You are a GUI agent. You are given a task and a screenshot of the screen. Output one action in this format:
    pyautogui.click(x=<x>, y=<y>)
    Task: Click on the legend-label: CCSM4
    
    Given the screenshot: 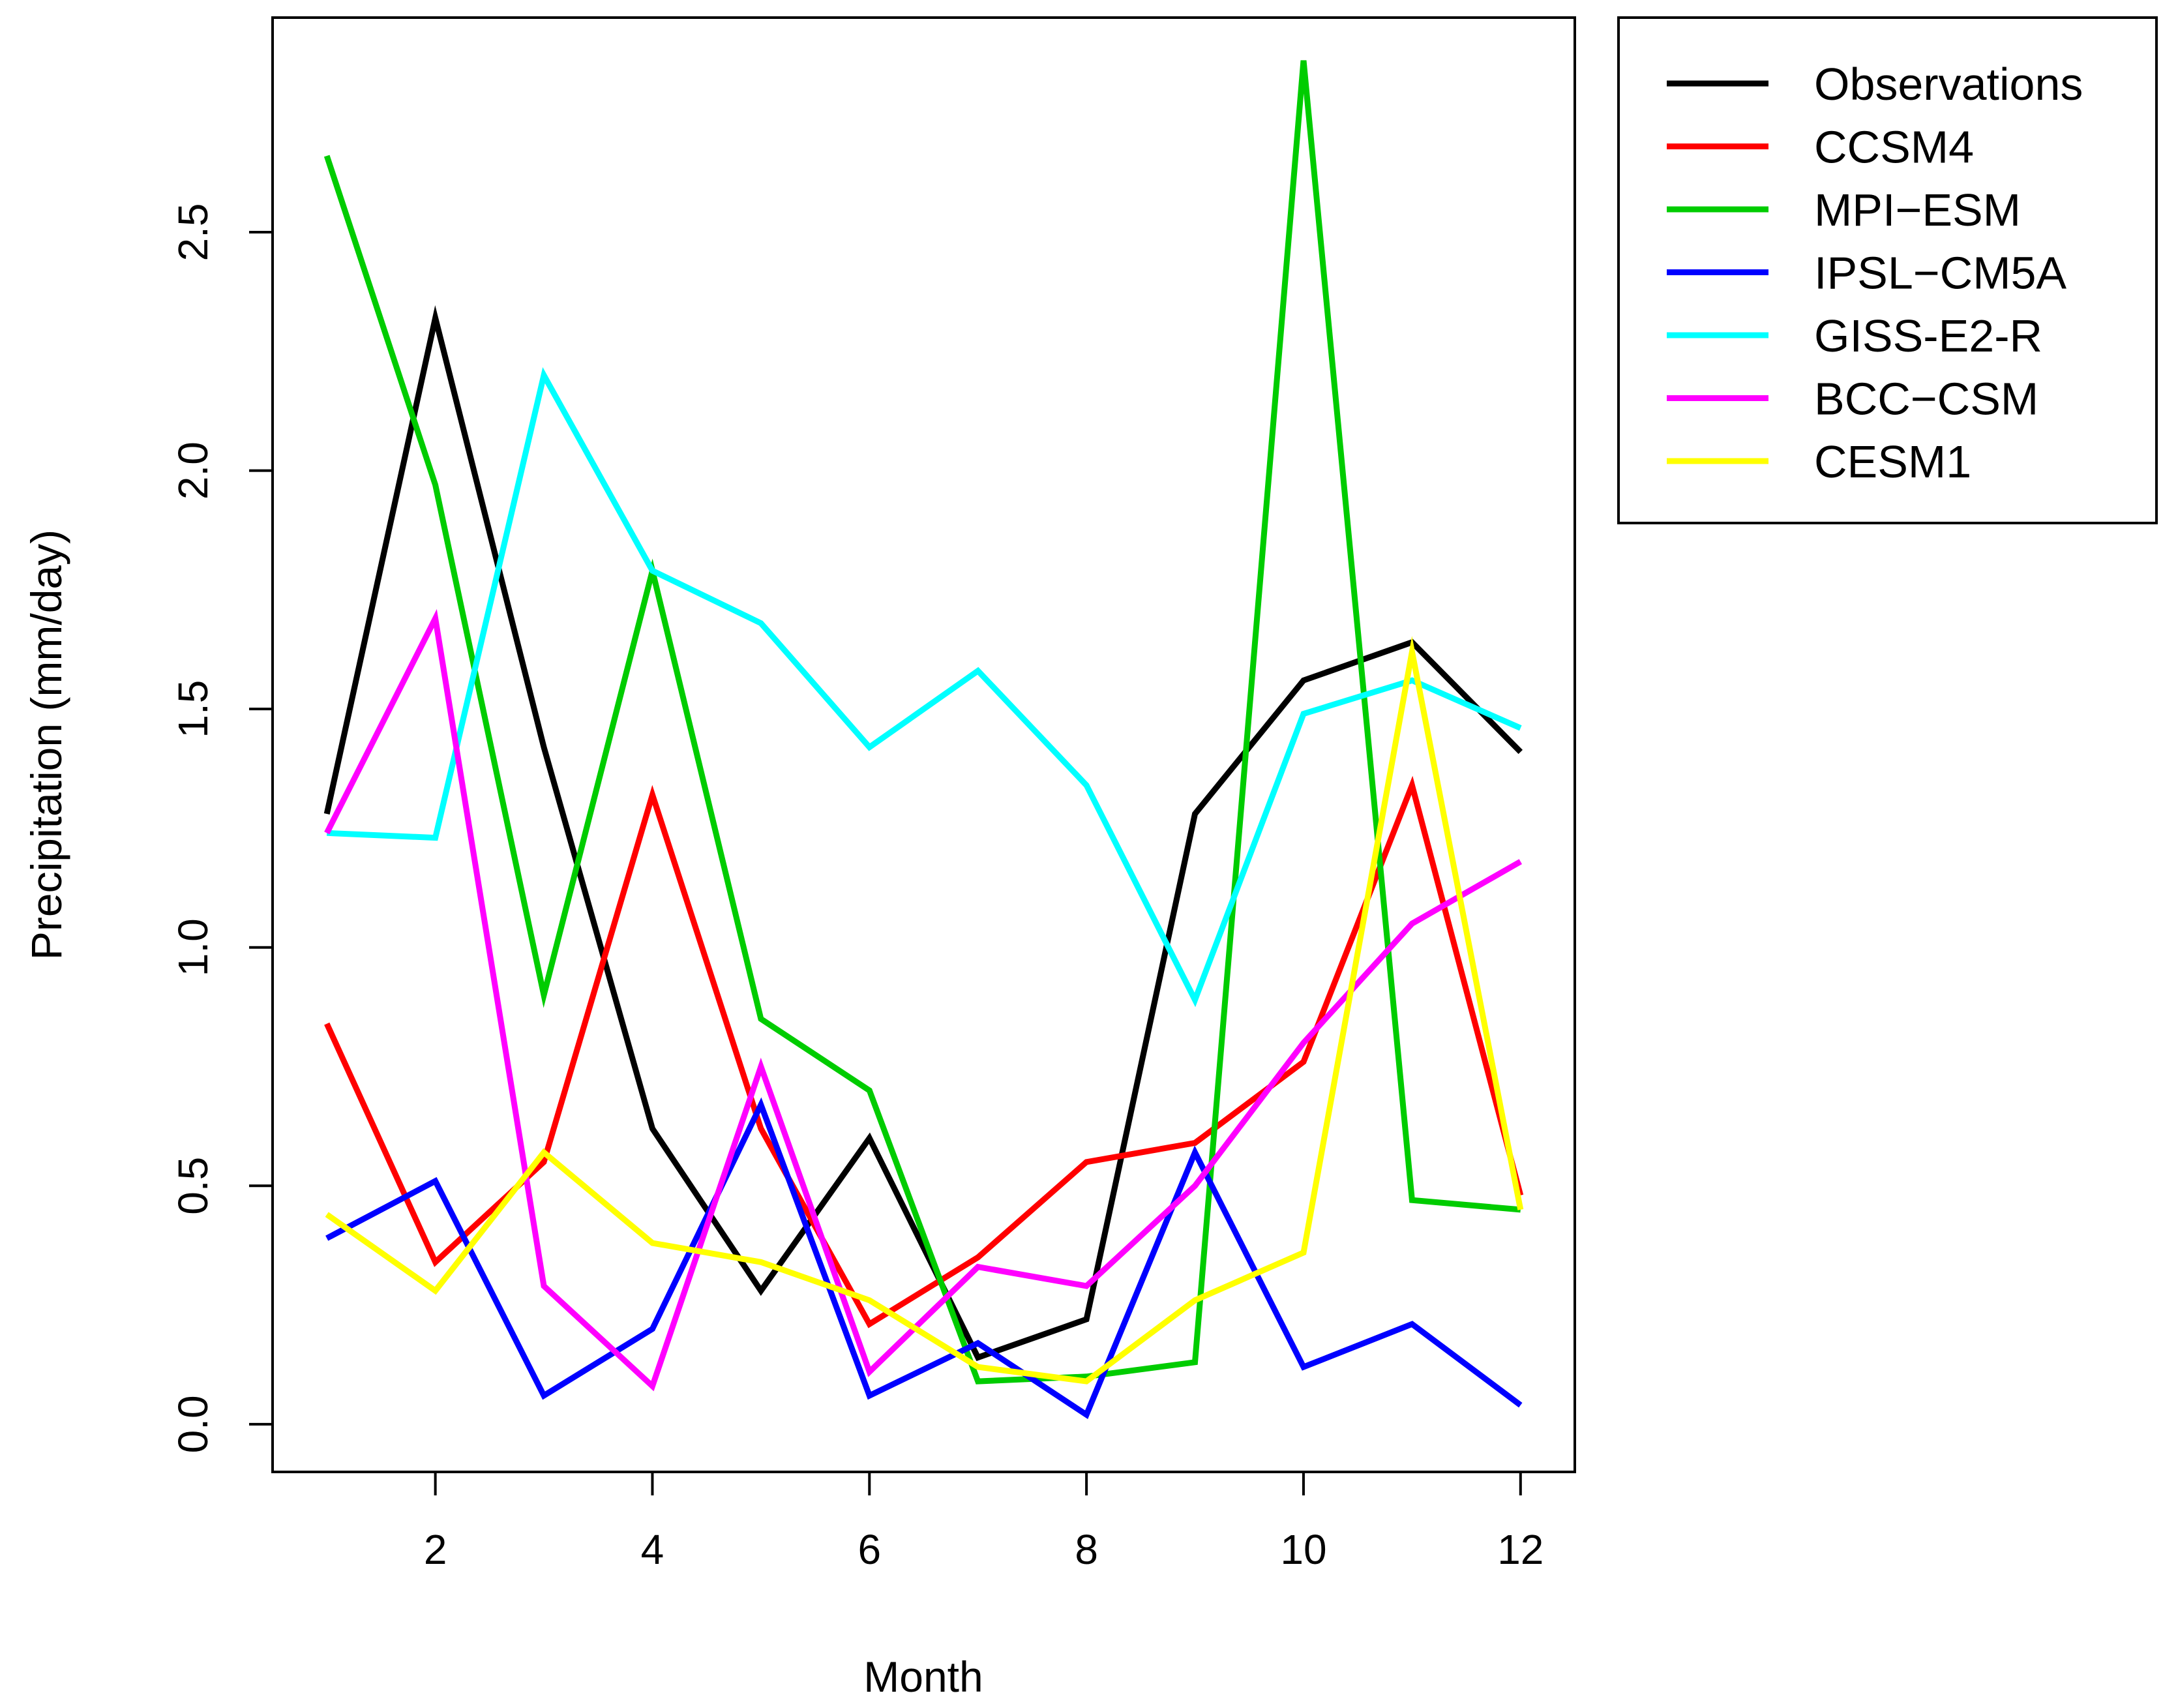 What is the action you would take?
    pyautogui.click(x=1894, y=147)
    